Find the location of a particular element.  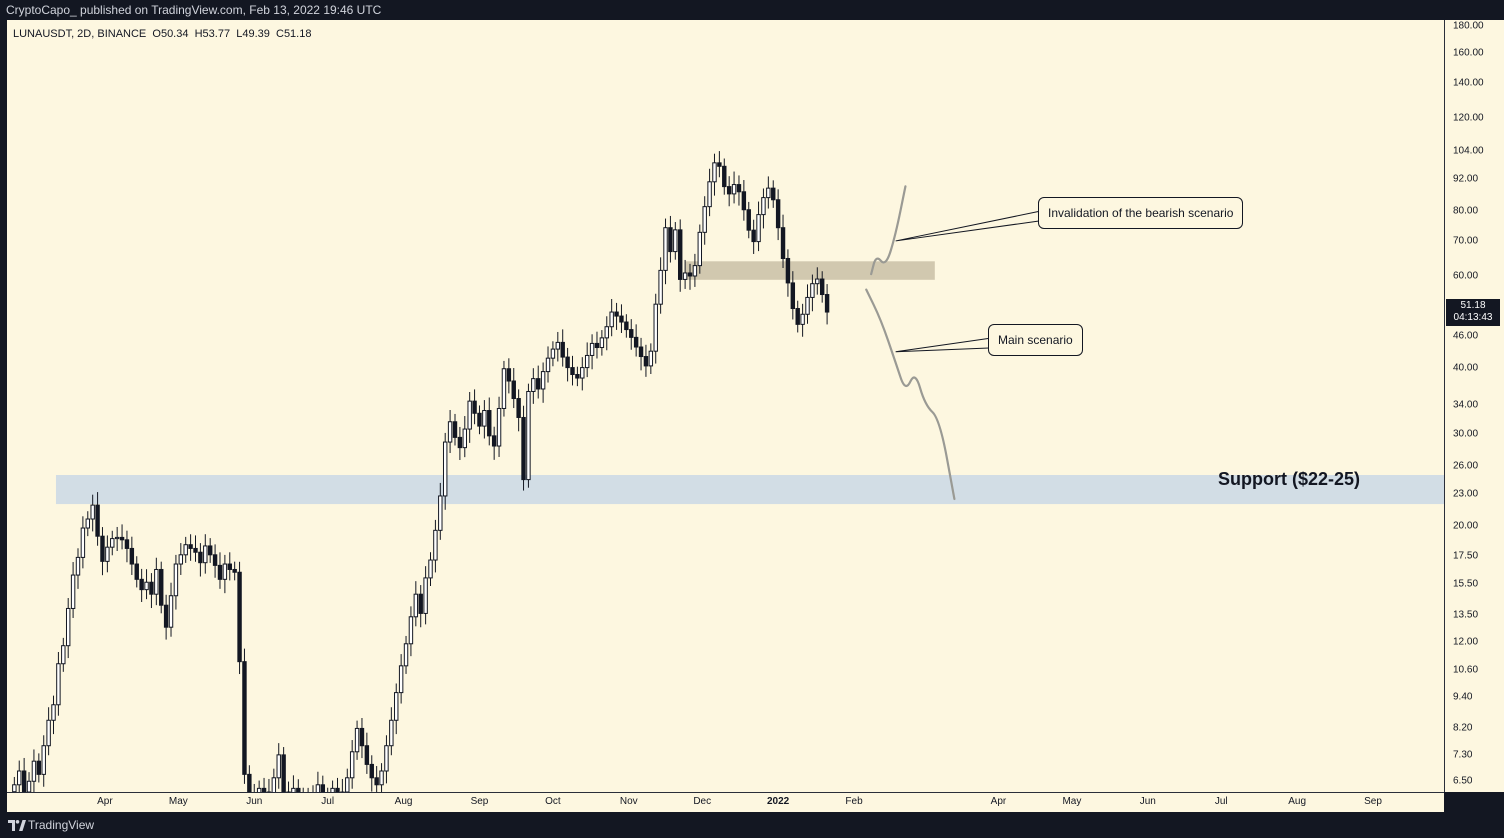

support-zone is located at coordinates (749, 490).